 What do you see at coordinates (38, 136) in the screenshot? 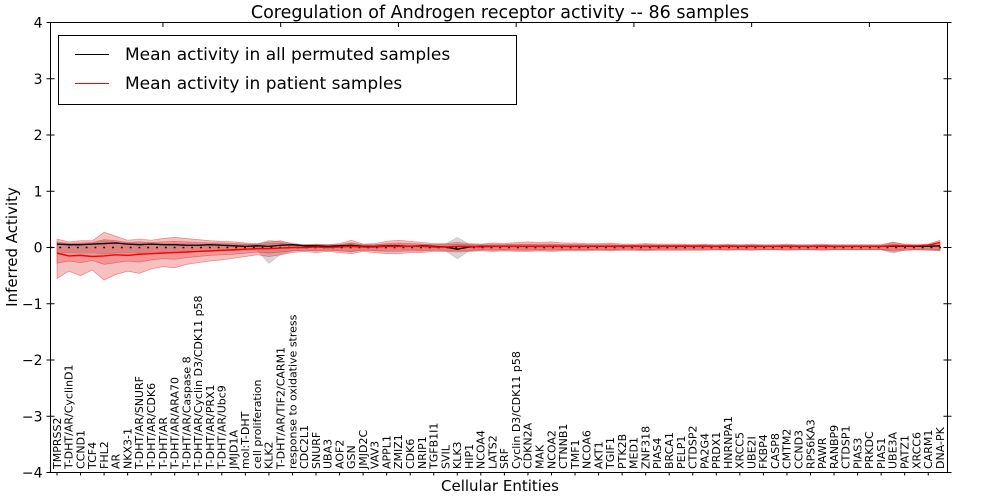
I see `y-tick-label: 2` at bounding box center [38, 136].